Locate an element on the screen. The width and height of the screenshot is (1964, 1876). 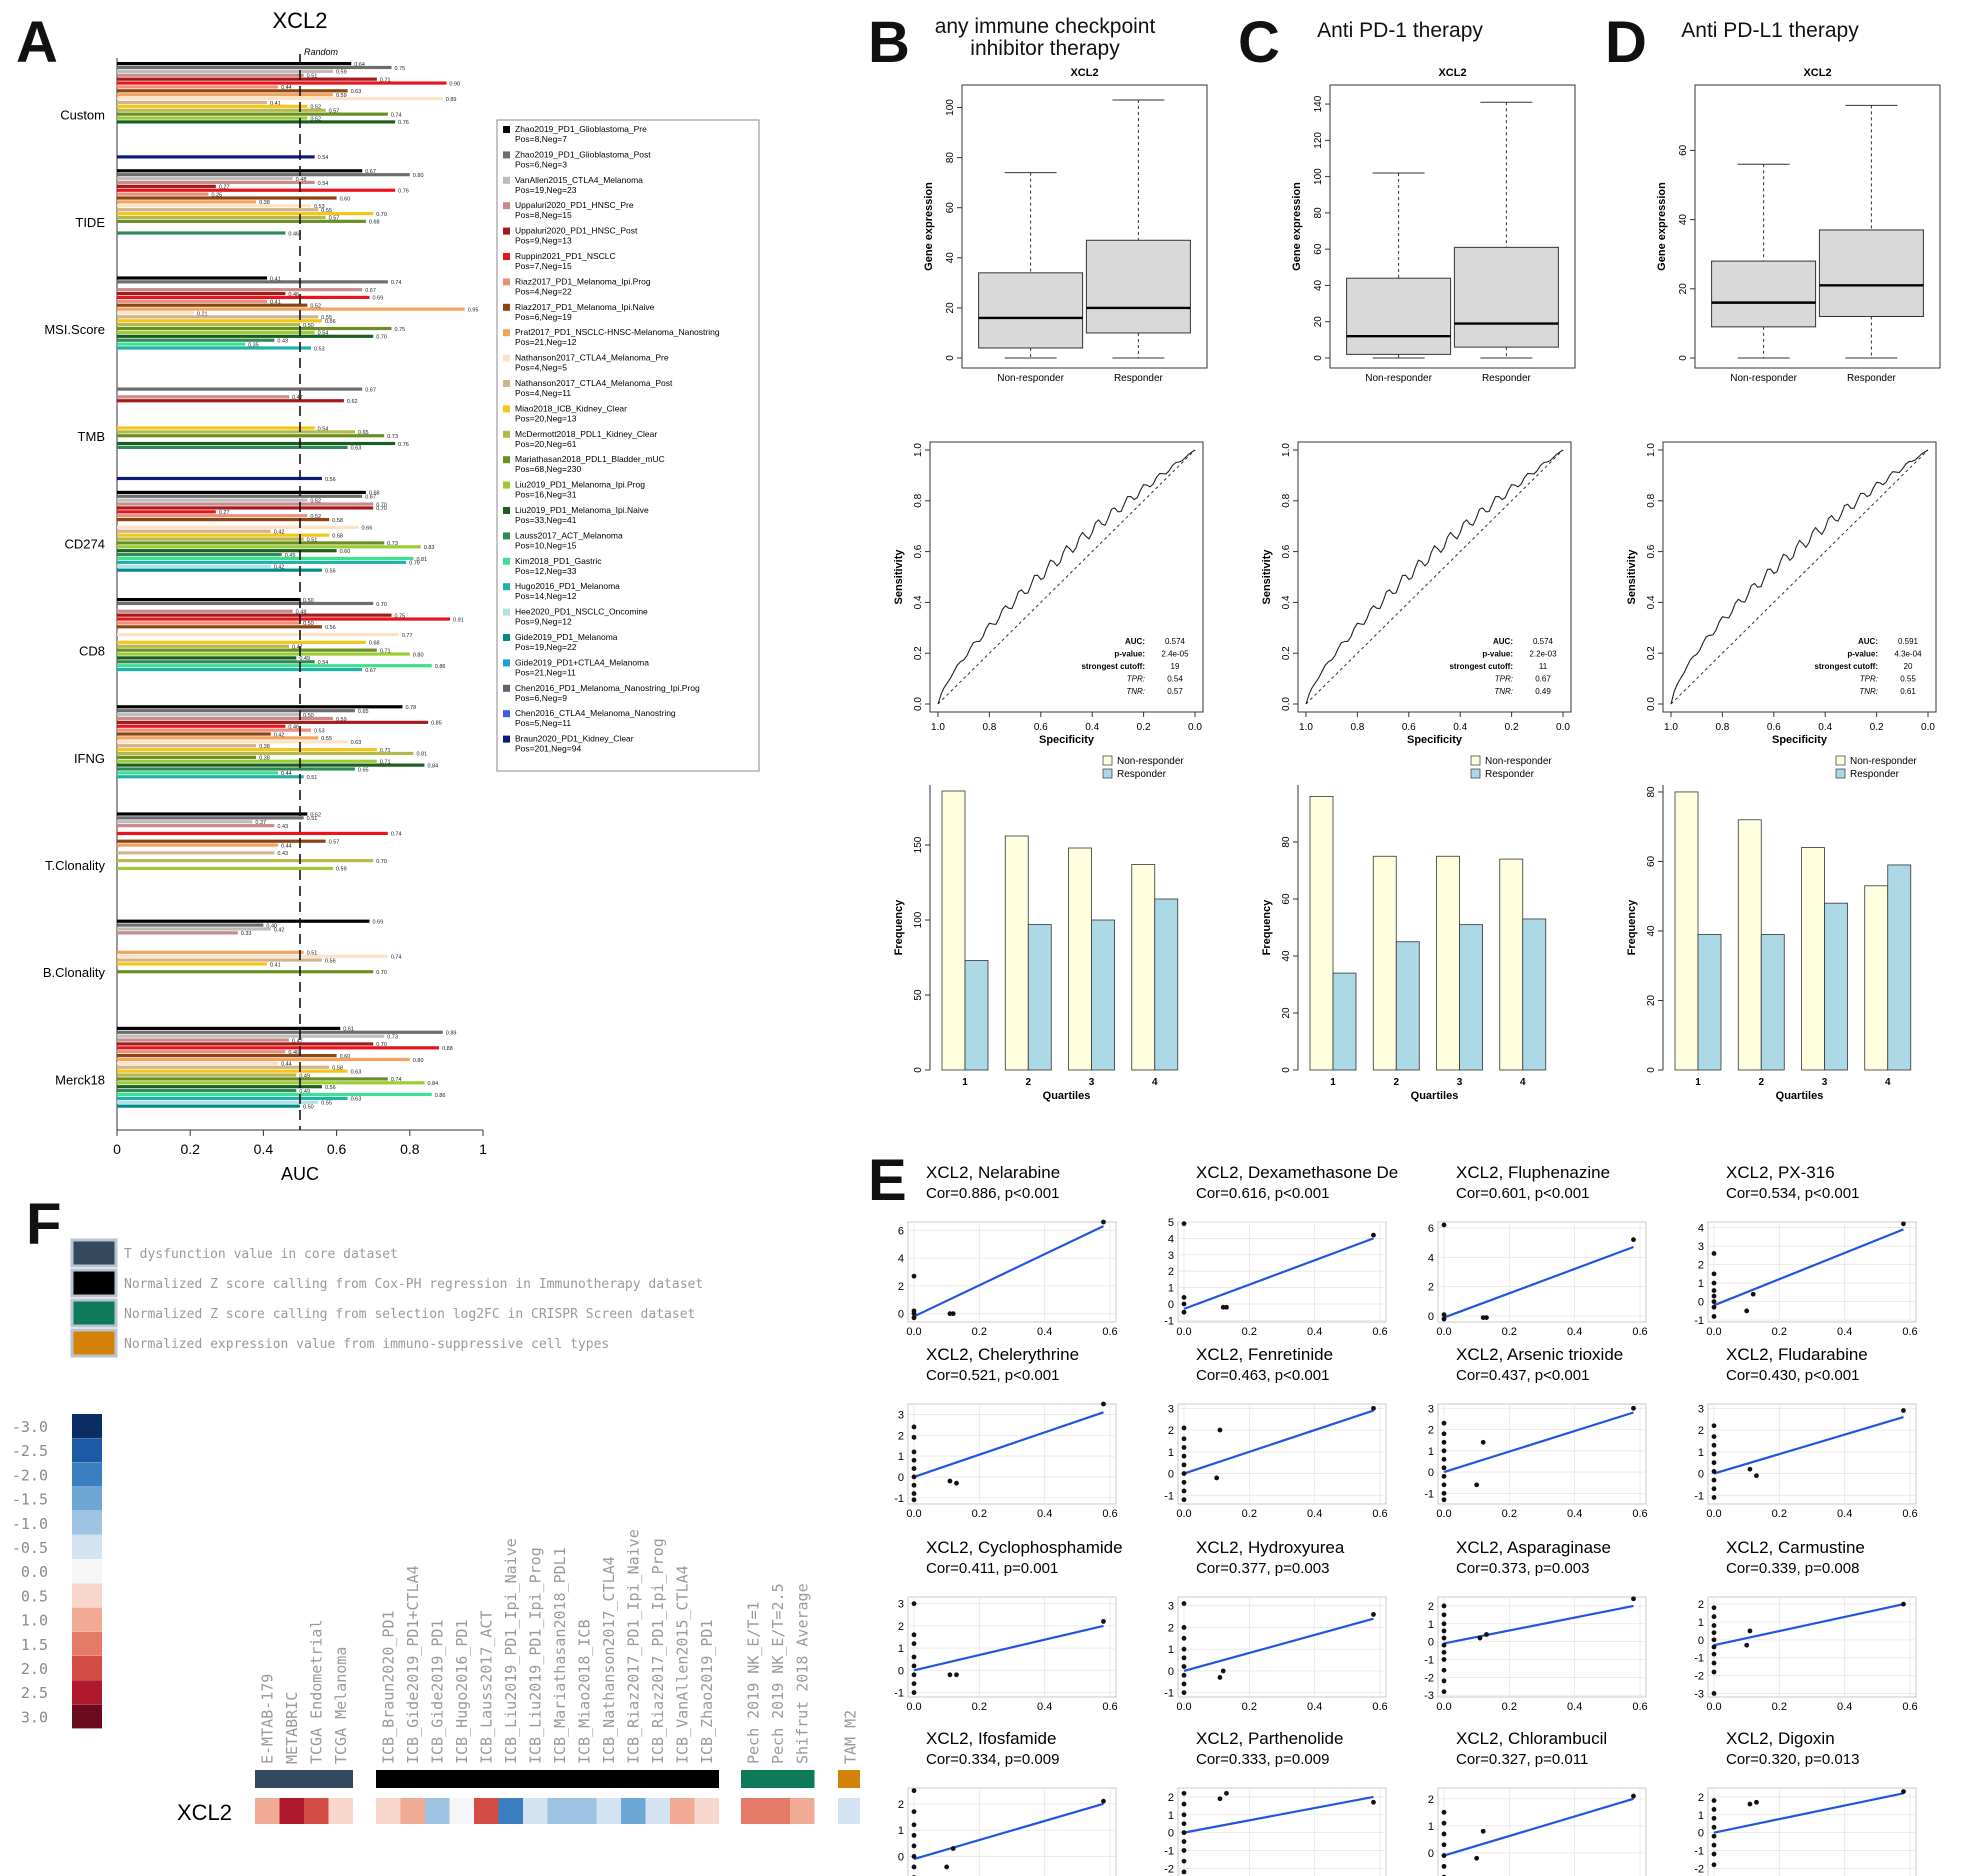
panel-e-y-tick-label: -1 is located at coordinates (1169, 1852).